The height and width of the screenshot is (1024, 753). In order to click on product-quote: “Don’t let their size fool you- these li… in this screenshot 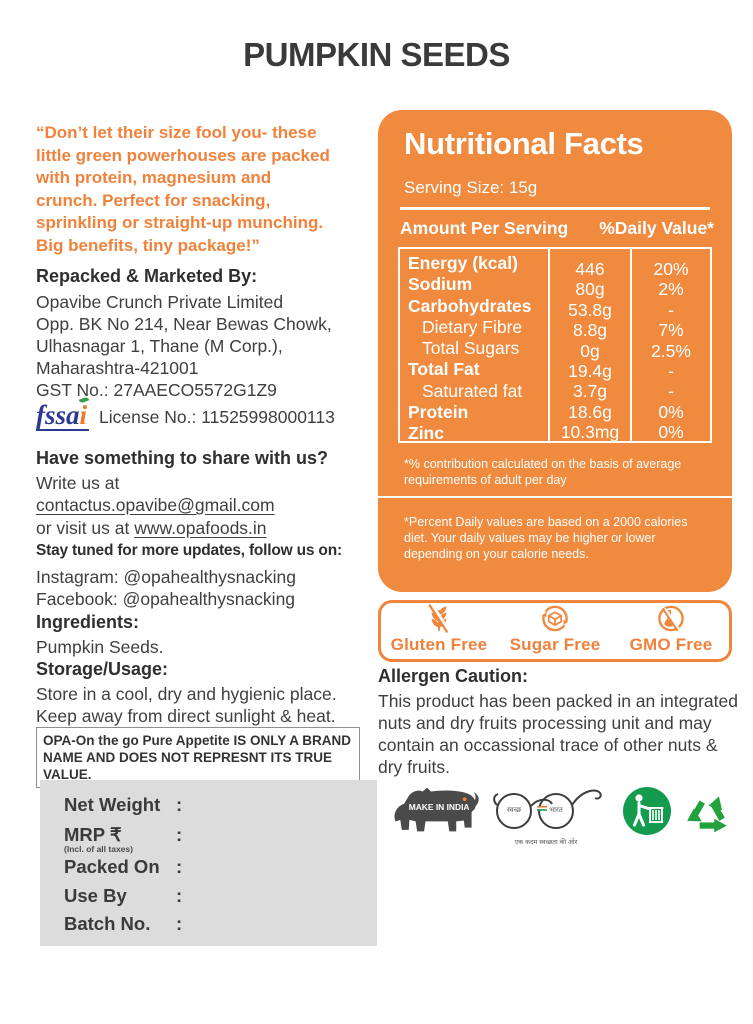, I will do `click(201, 189)`.